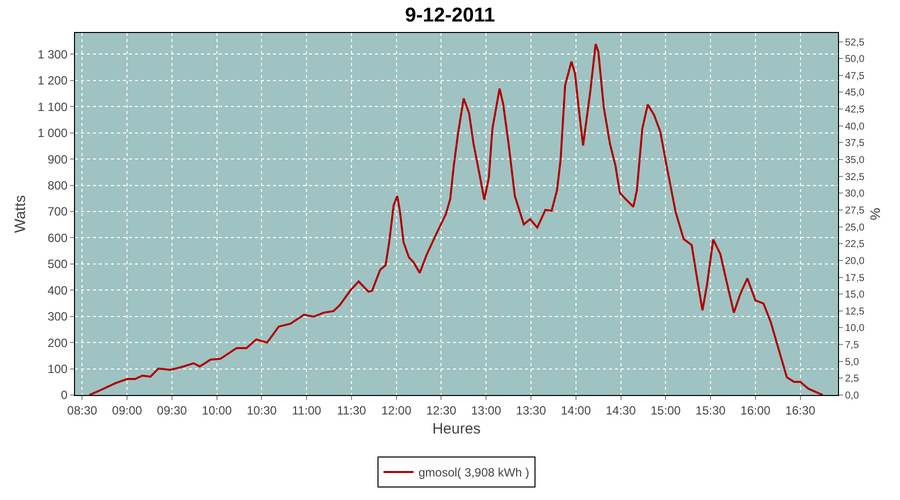  What do you see at coordinates (396, 410) in the screenshot?
I see `x-tick-label: 12:00` at bounding box center [396, 410].